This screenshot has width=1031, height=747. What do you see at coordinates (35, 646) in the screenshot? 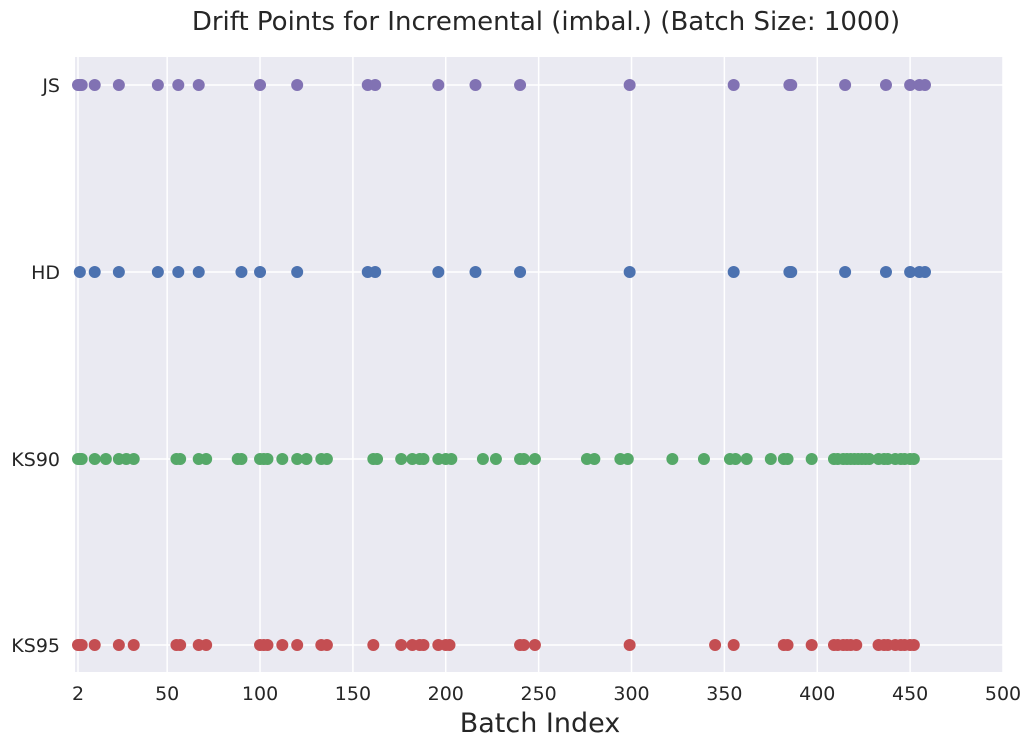
I see `y-tick-label: KS95` at bounding box center [35, 646].